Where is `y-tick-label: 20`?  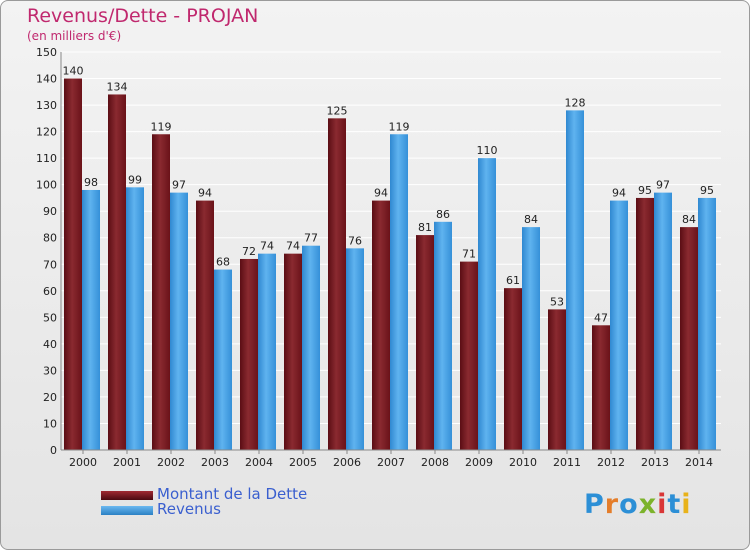 y-tick-label: 20 is located at coordinates (50, 397).